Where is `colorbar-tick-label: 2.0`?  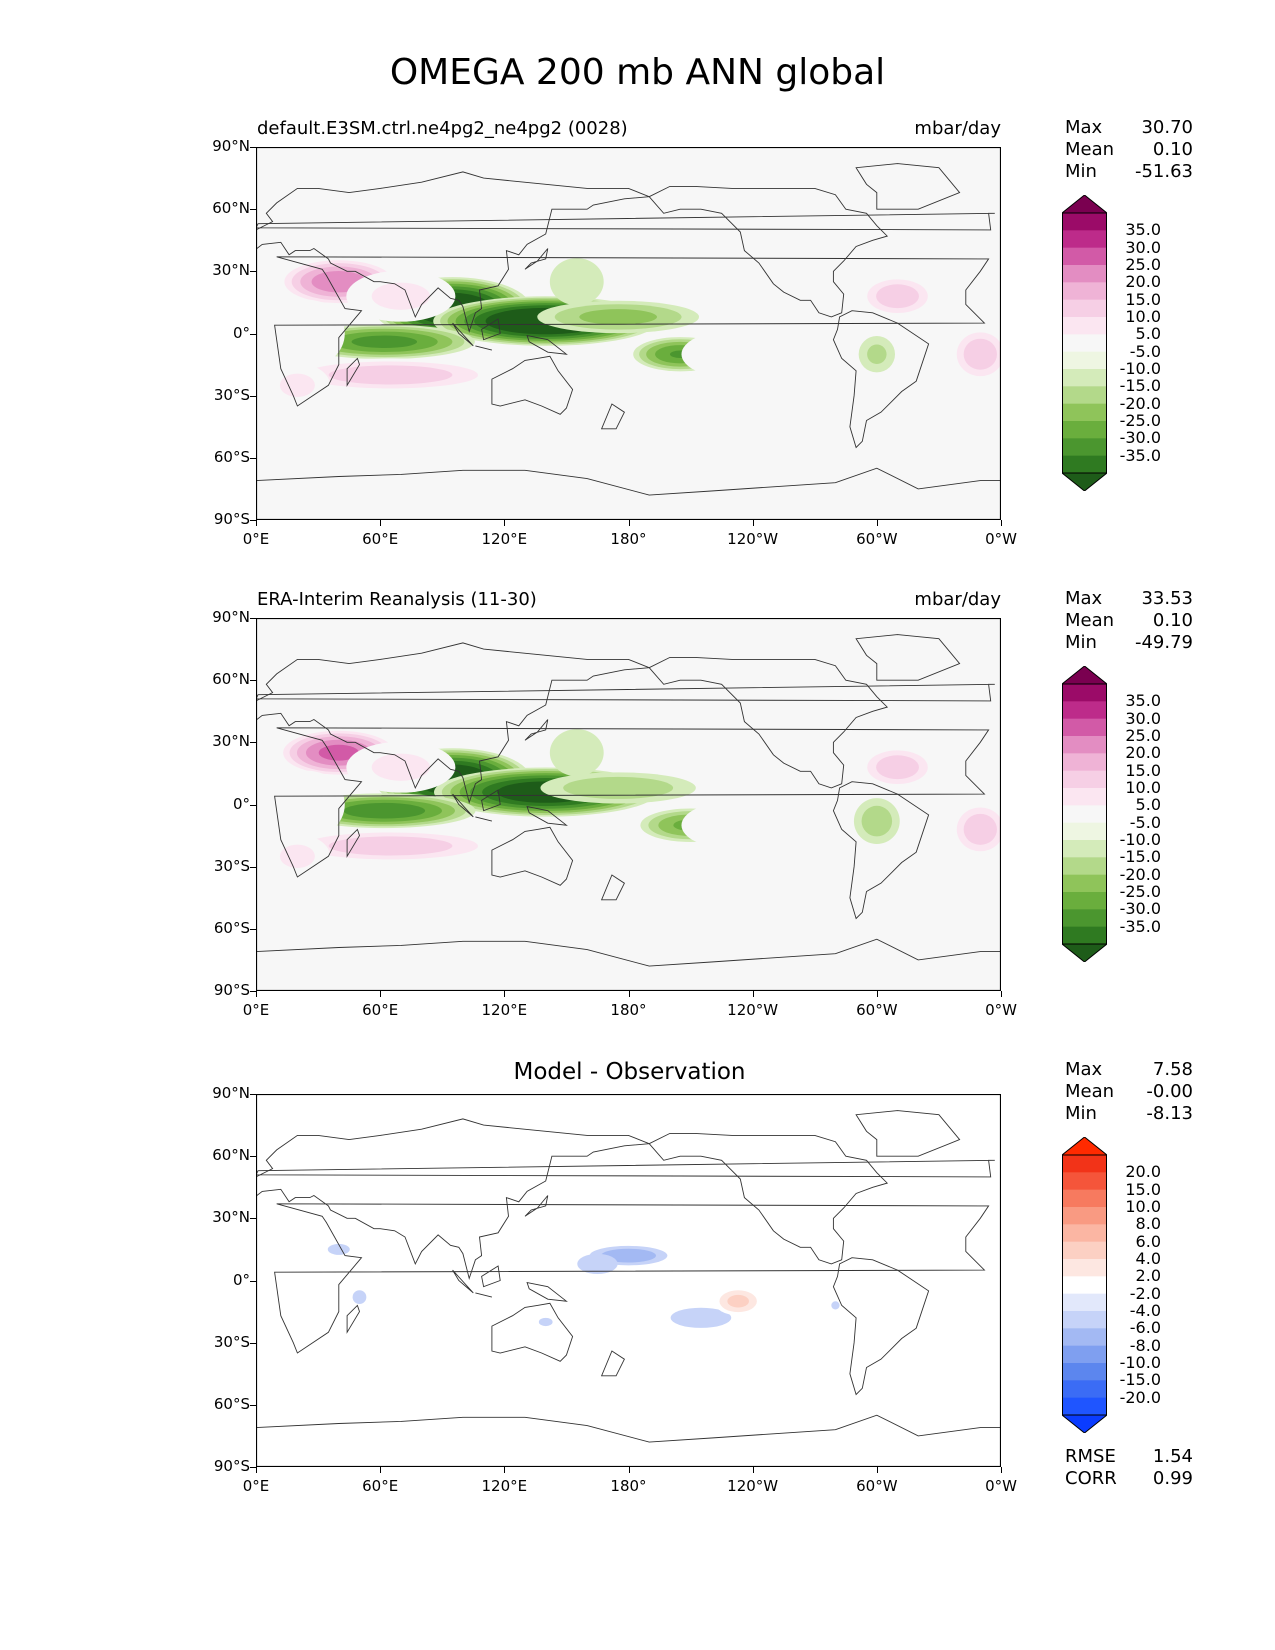
colorbar-tick-label: 2.0 is located at coordinates (1148, 1276).